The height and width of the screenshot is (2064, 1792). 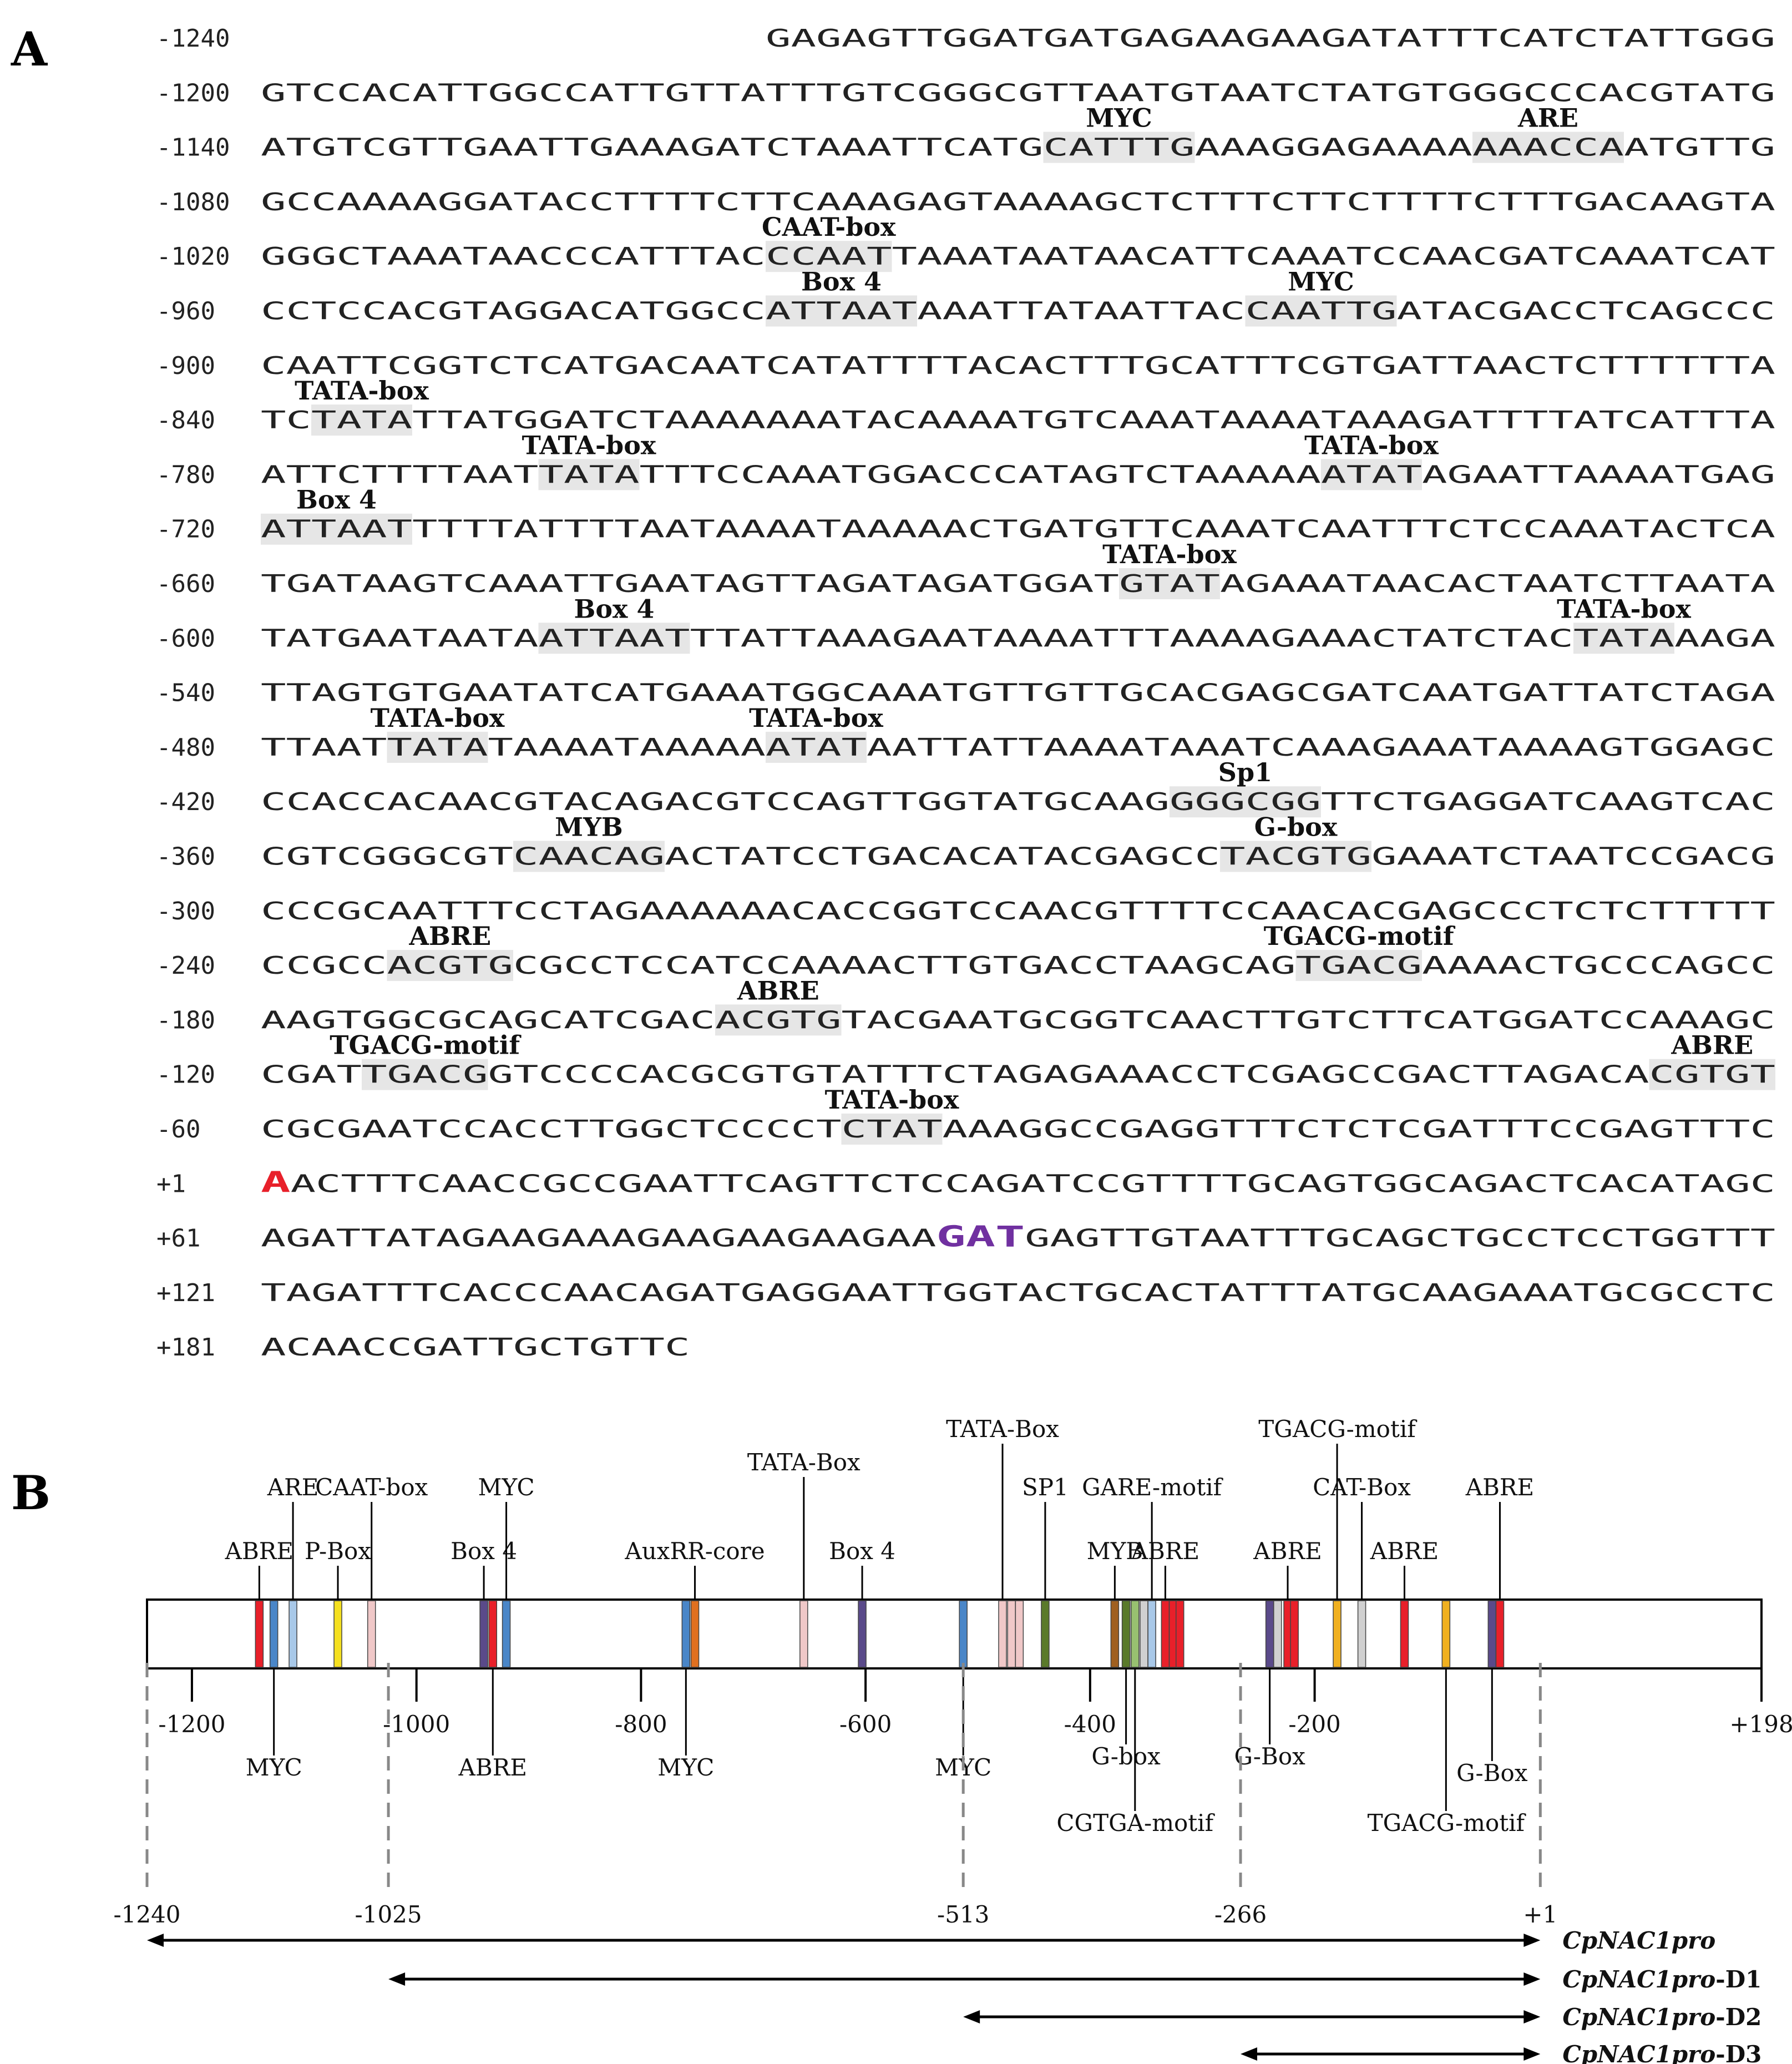 I want to click on motif-label: MYC, so click(x=1321, y=282).